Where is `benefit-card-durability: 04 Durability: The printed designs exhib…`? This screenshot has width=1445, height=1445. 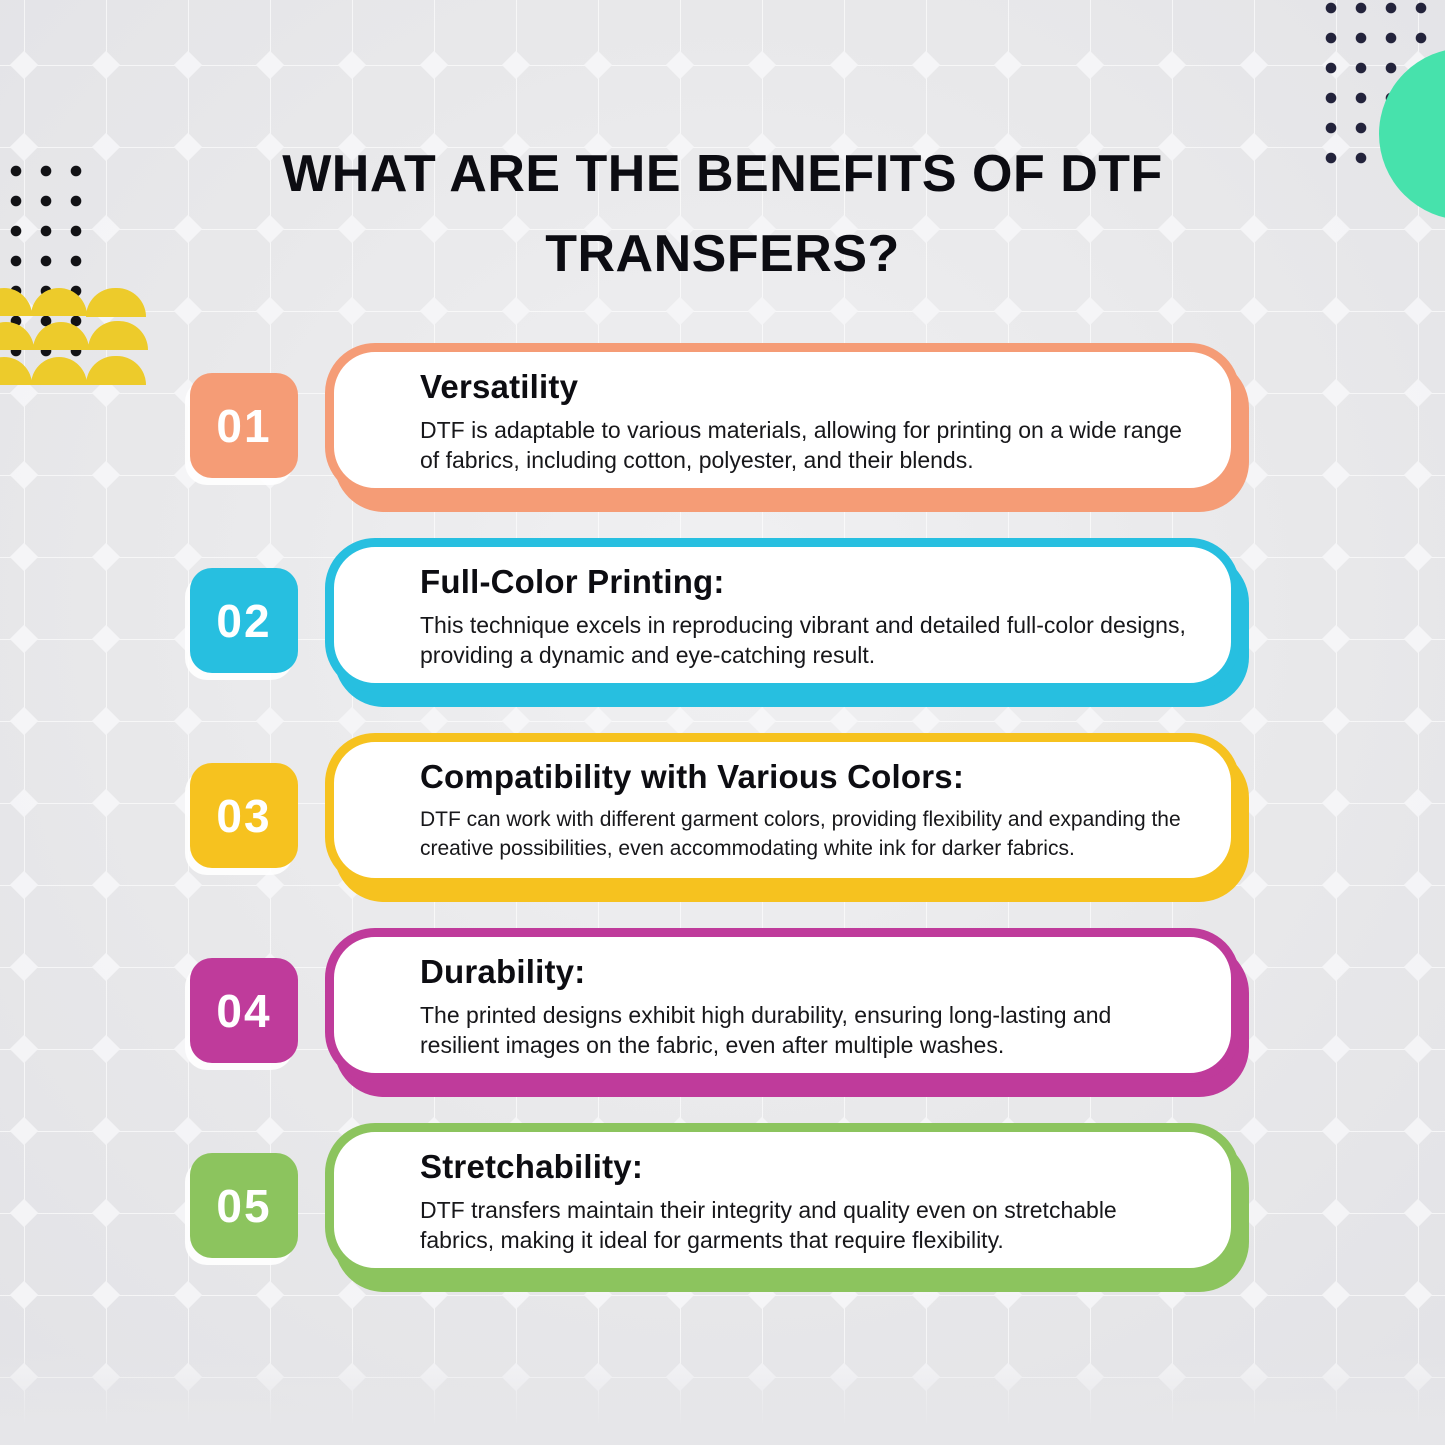 benefit-card-durability: 04 Durability: The printed designs exhib… is located at coordinates (722, 1005).